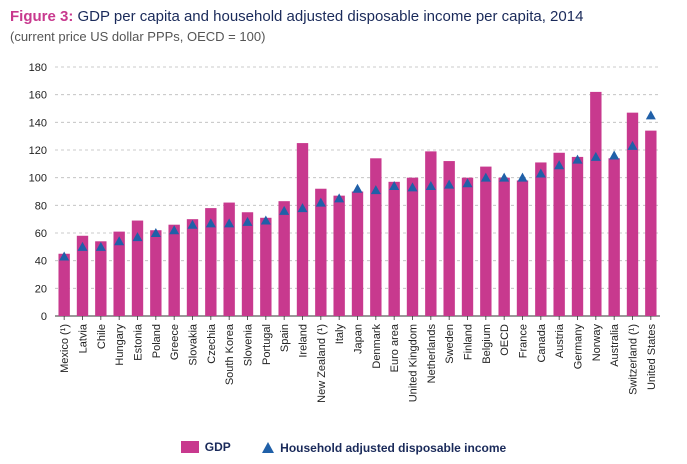 This screenshot has width=687, height=464. Describe the element at coordinates (542, 342) in the screenshot. I see `x-tick-label: Canada` at that location.